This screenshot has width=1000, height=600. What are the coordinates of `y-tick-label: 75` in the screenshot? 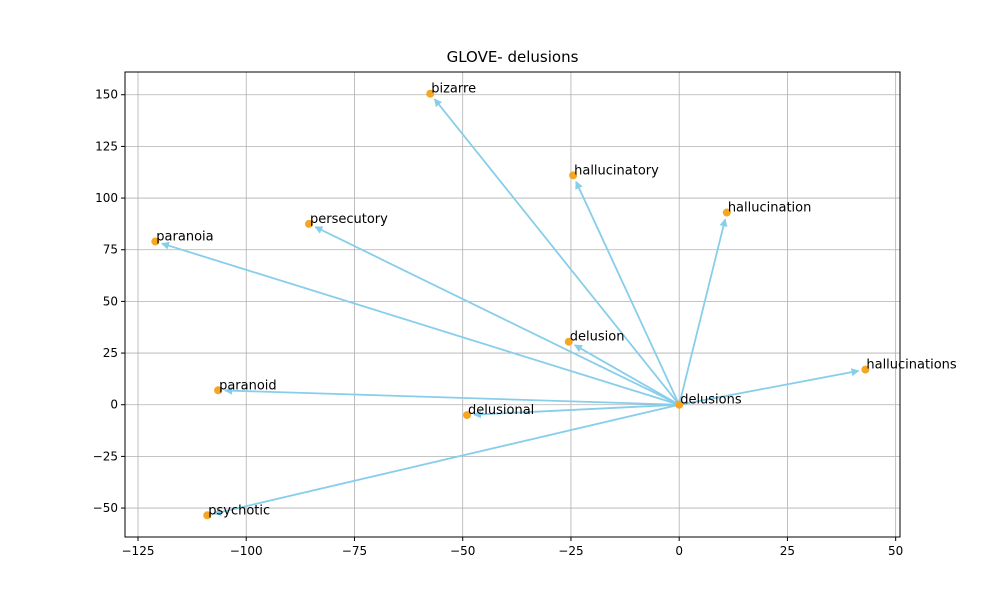 It's located at (110, 250).